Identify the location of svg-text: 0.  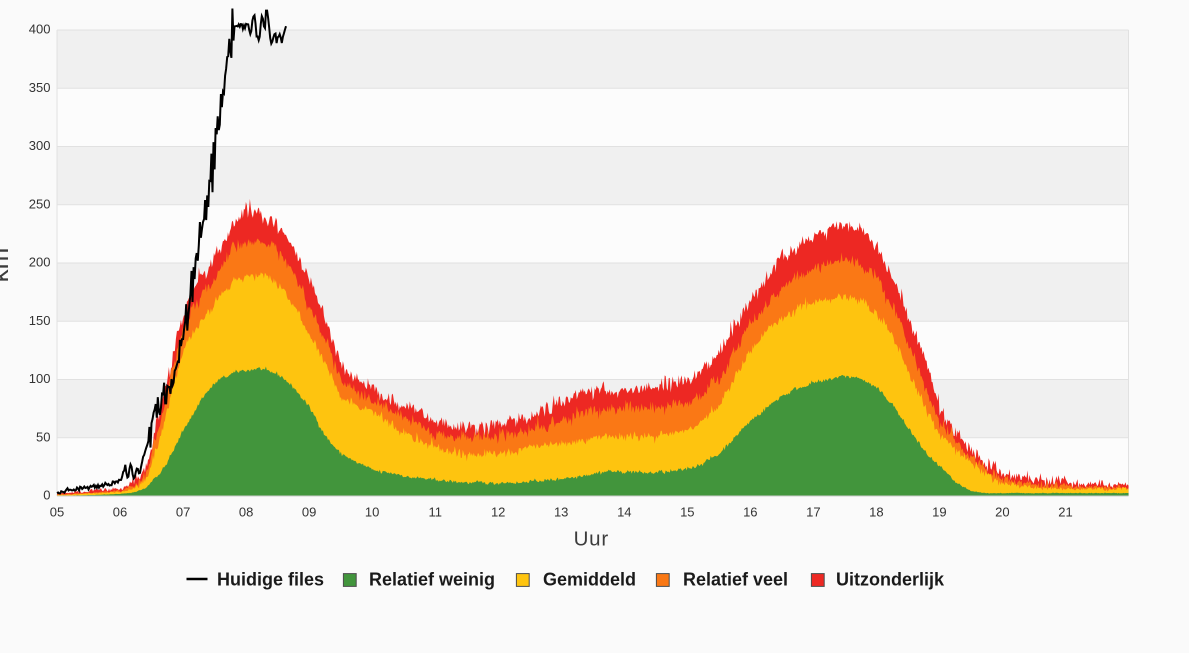
(46, 495).